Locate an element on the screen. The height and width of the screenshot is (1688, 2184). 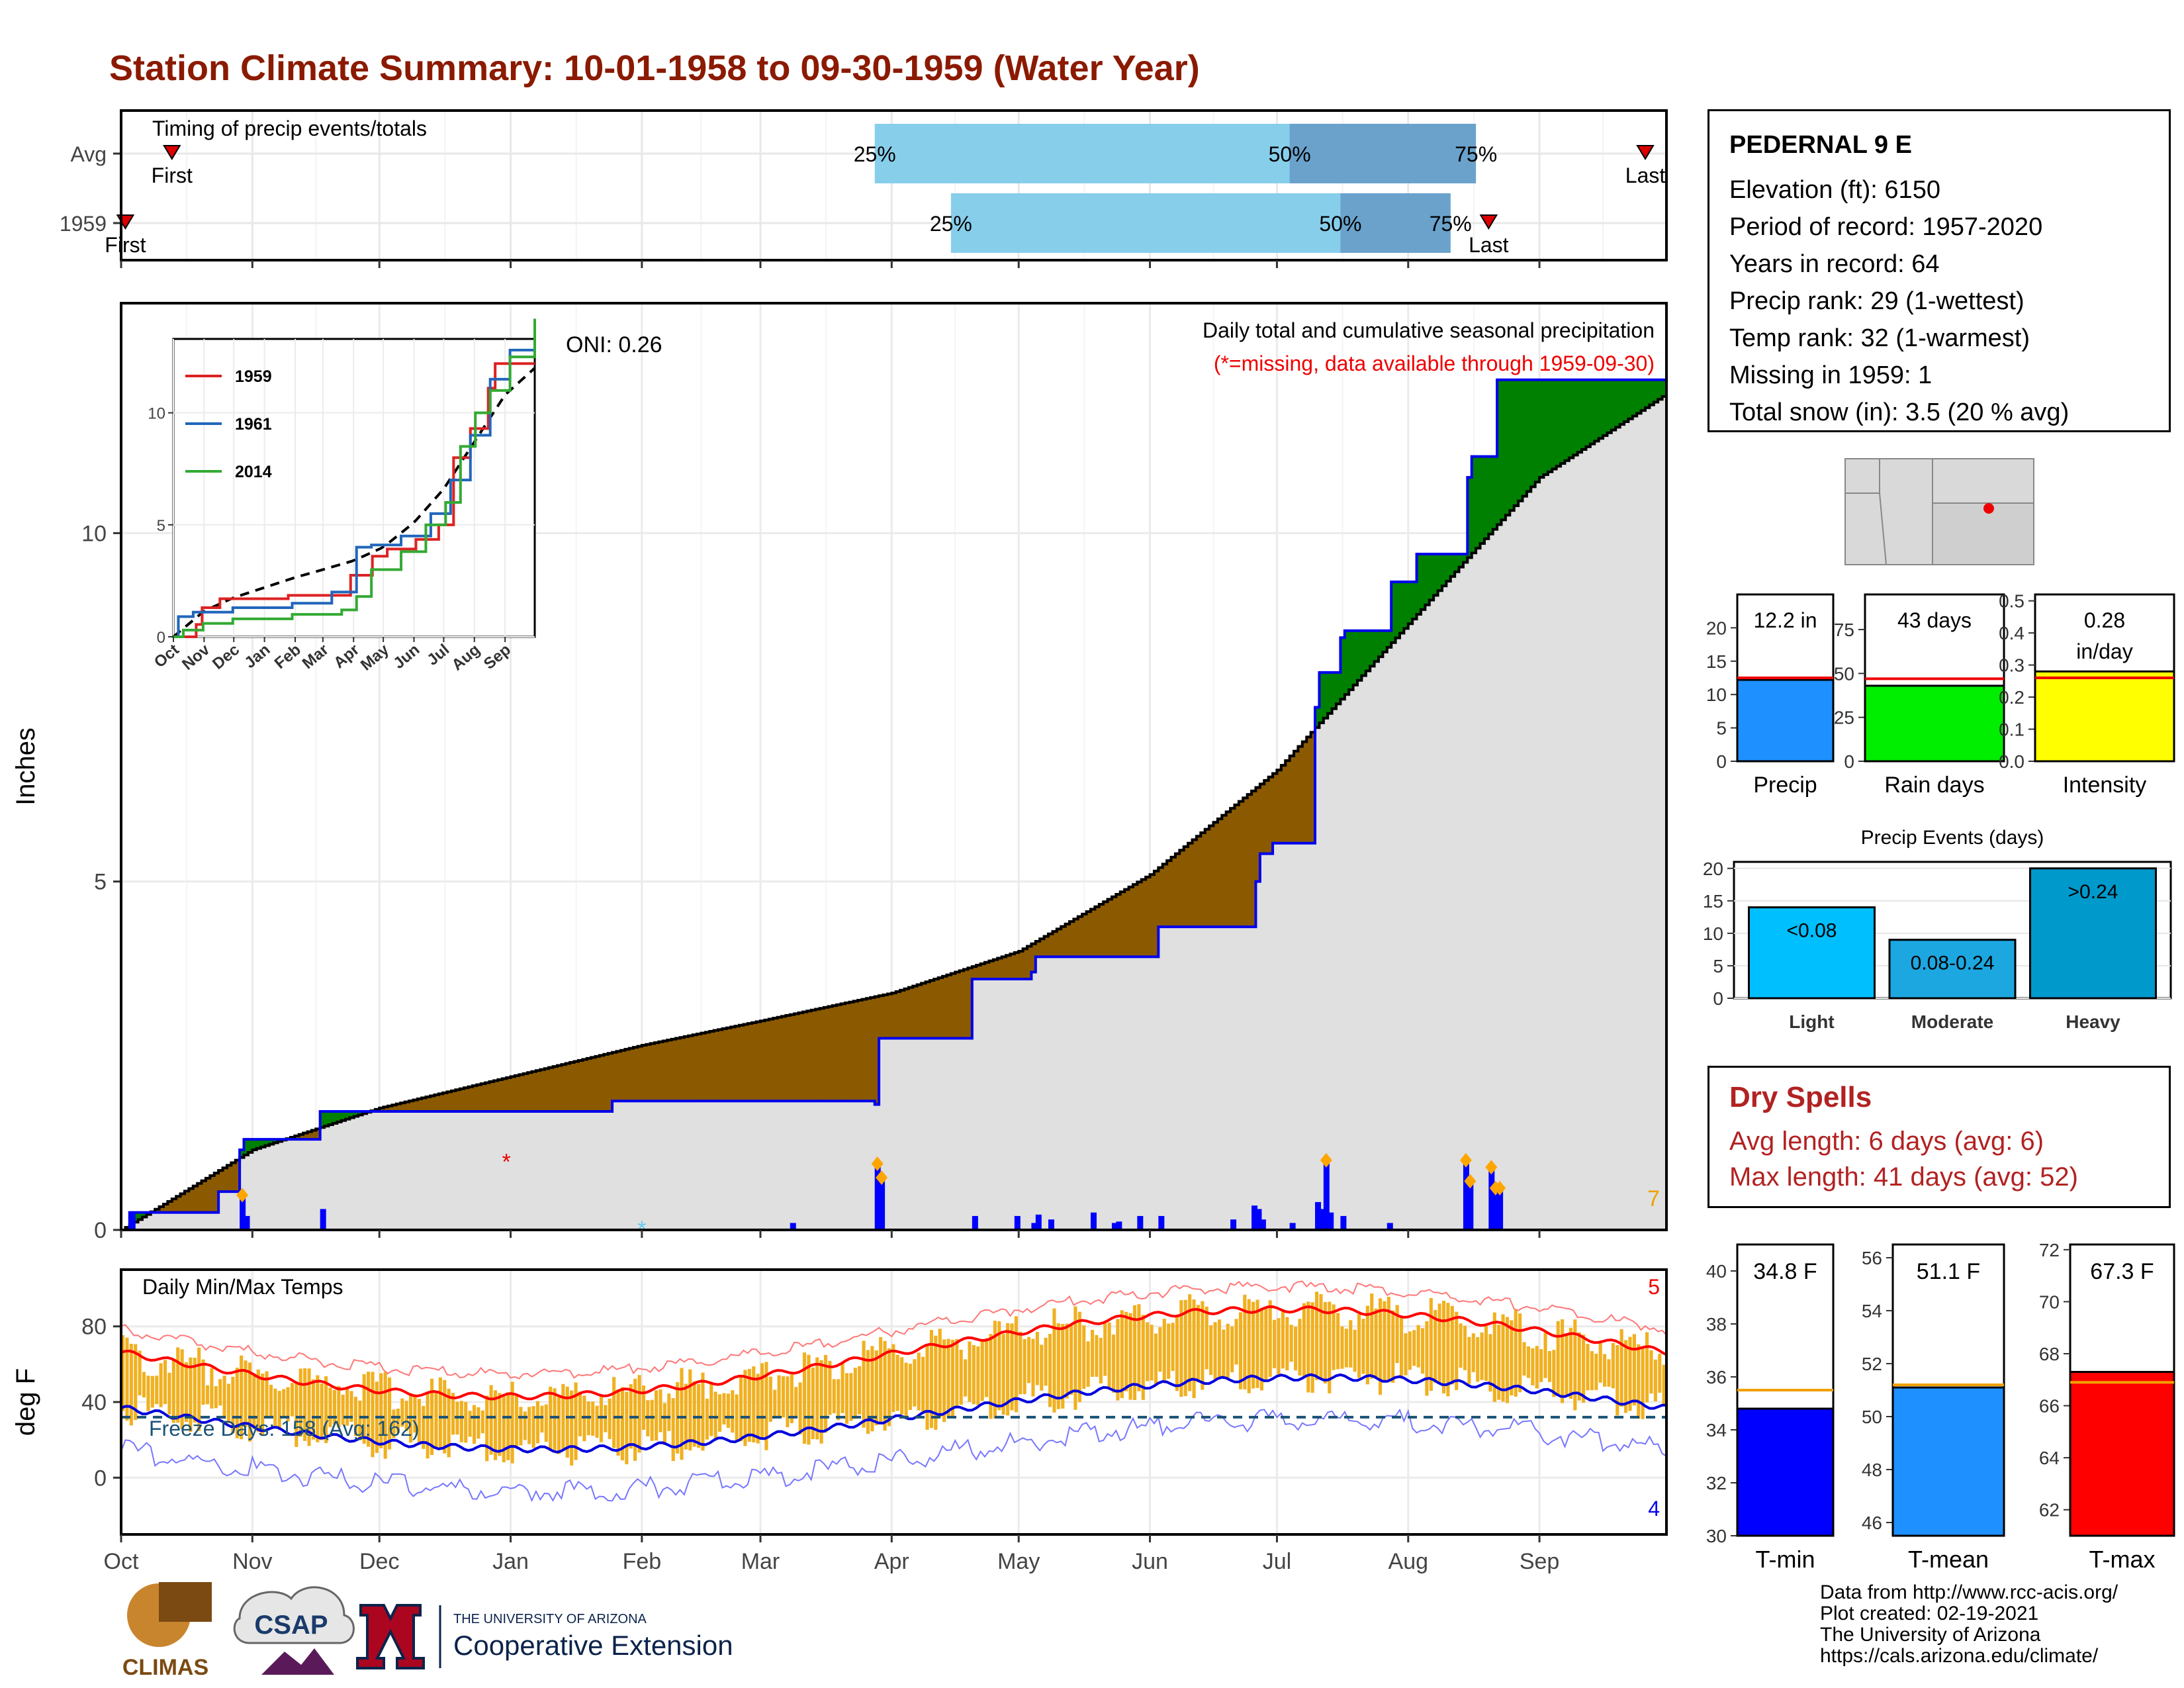
events-title: Precip Events (days) is located at coordinates (1952, 838).